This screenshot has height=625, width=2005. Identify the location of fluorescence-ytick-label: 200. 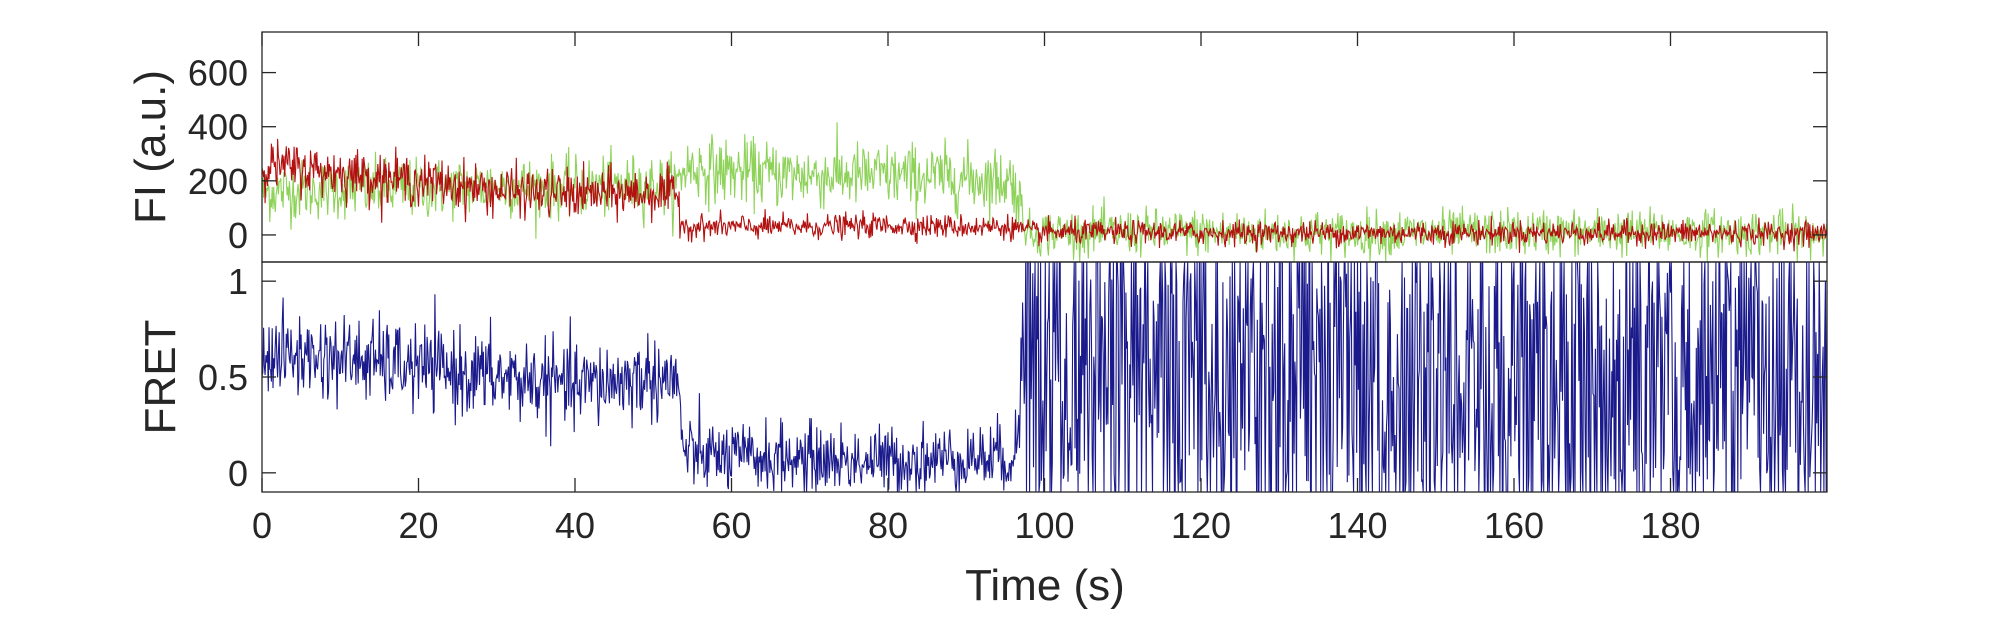
(218, 181).